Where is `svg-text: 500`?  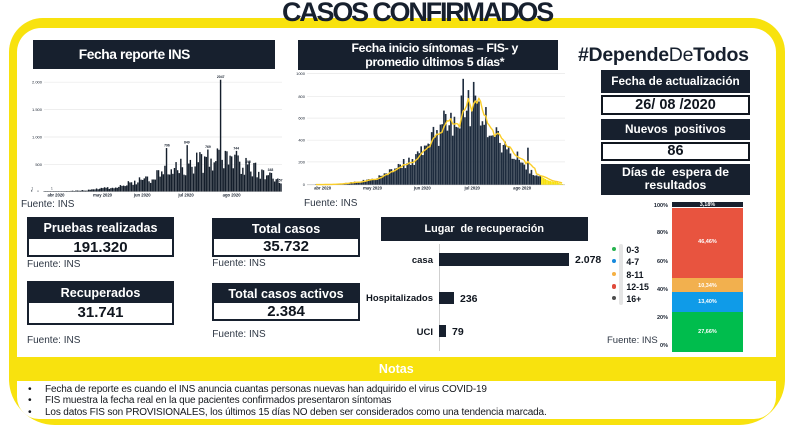
svg-text: 500 is located at coordinates (38, 164).